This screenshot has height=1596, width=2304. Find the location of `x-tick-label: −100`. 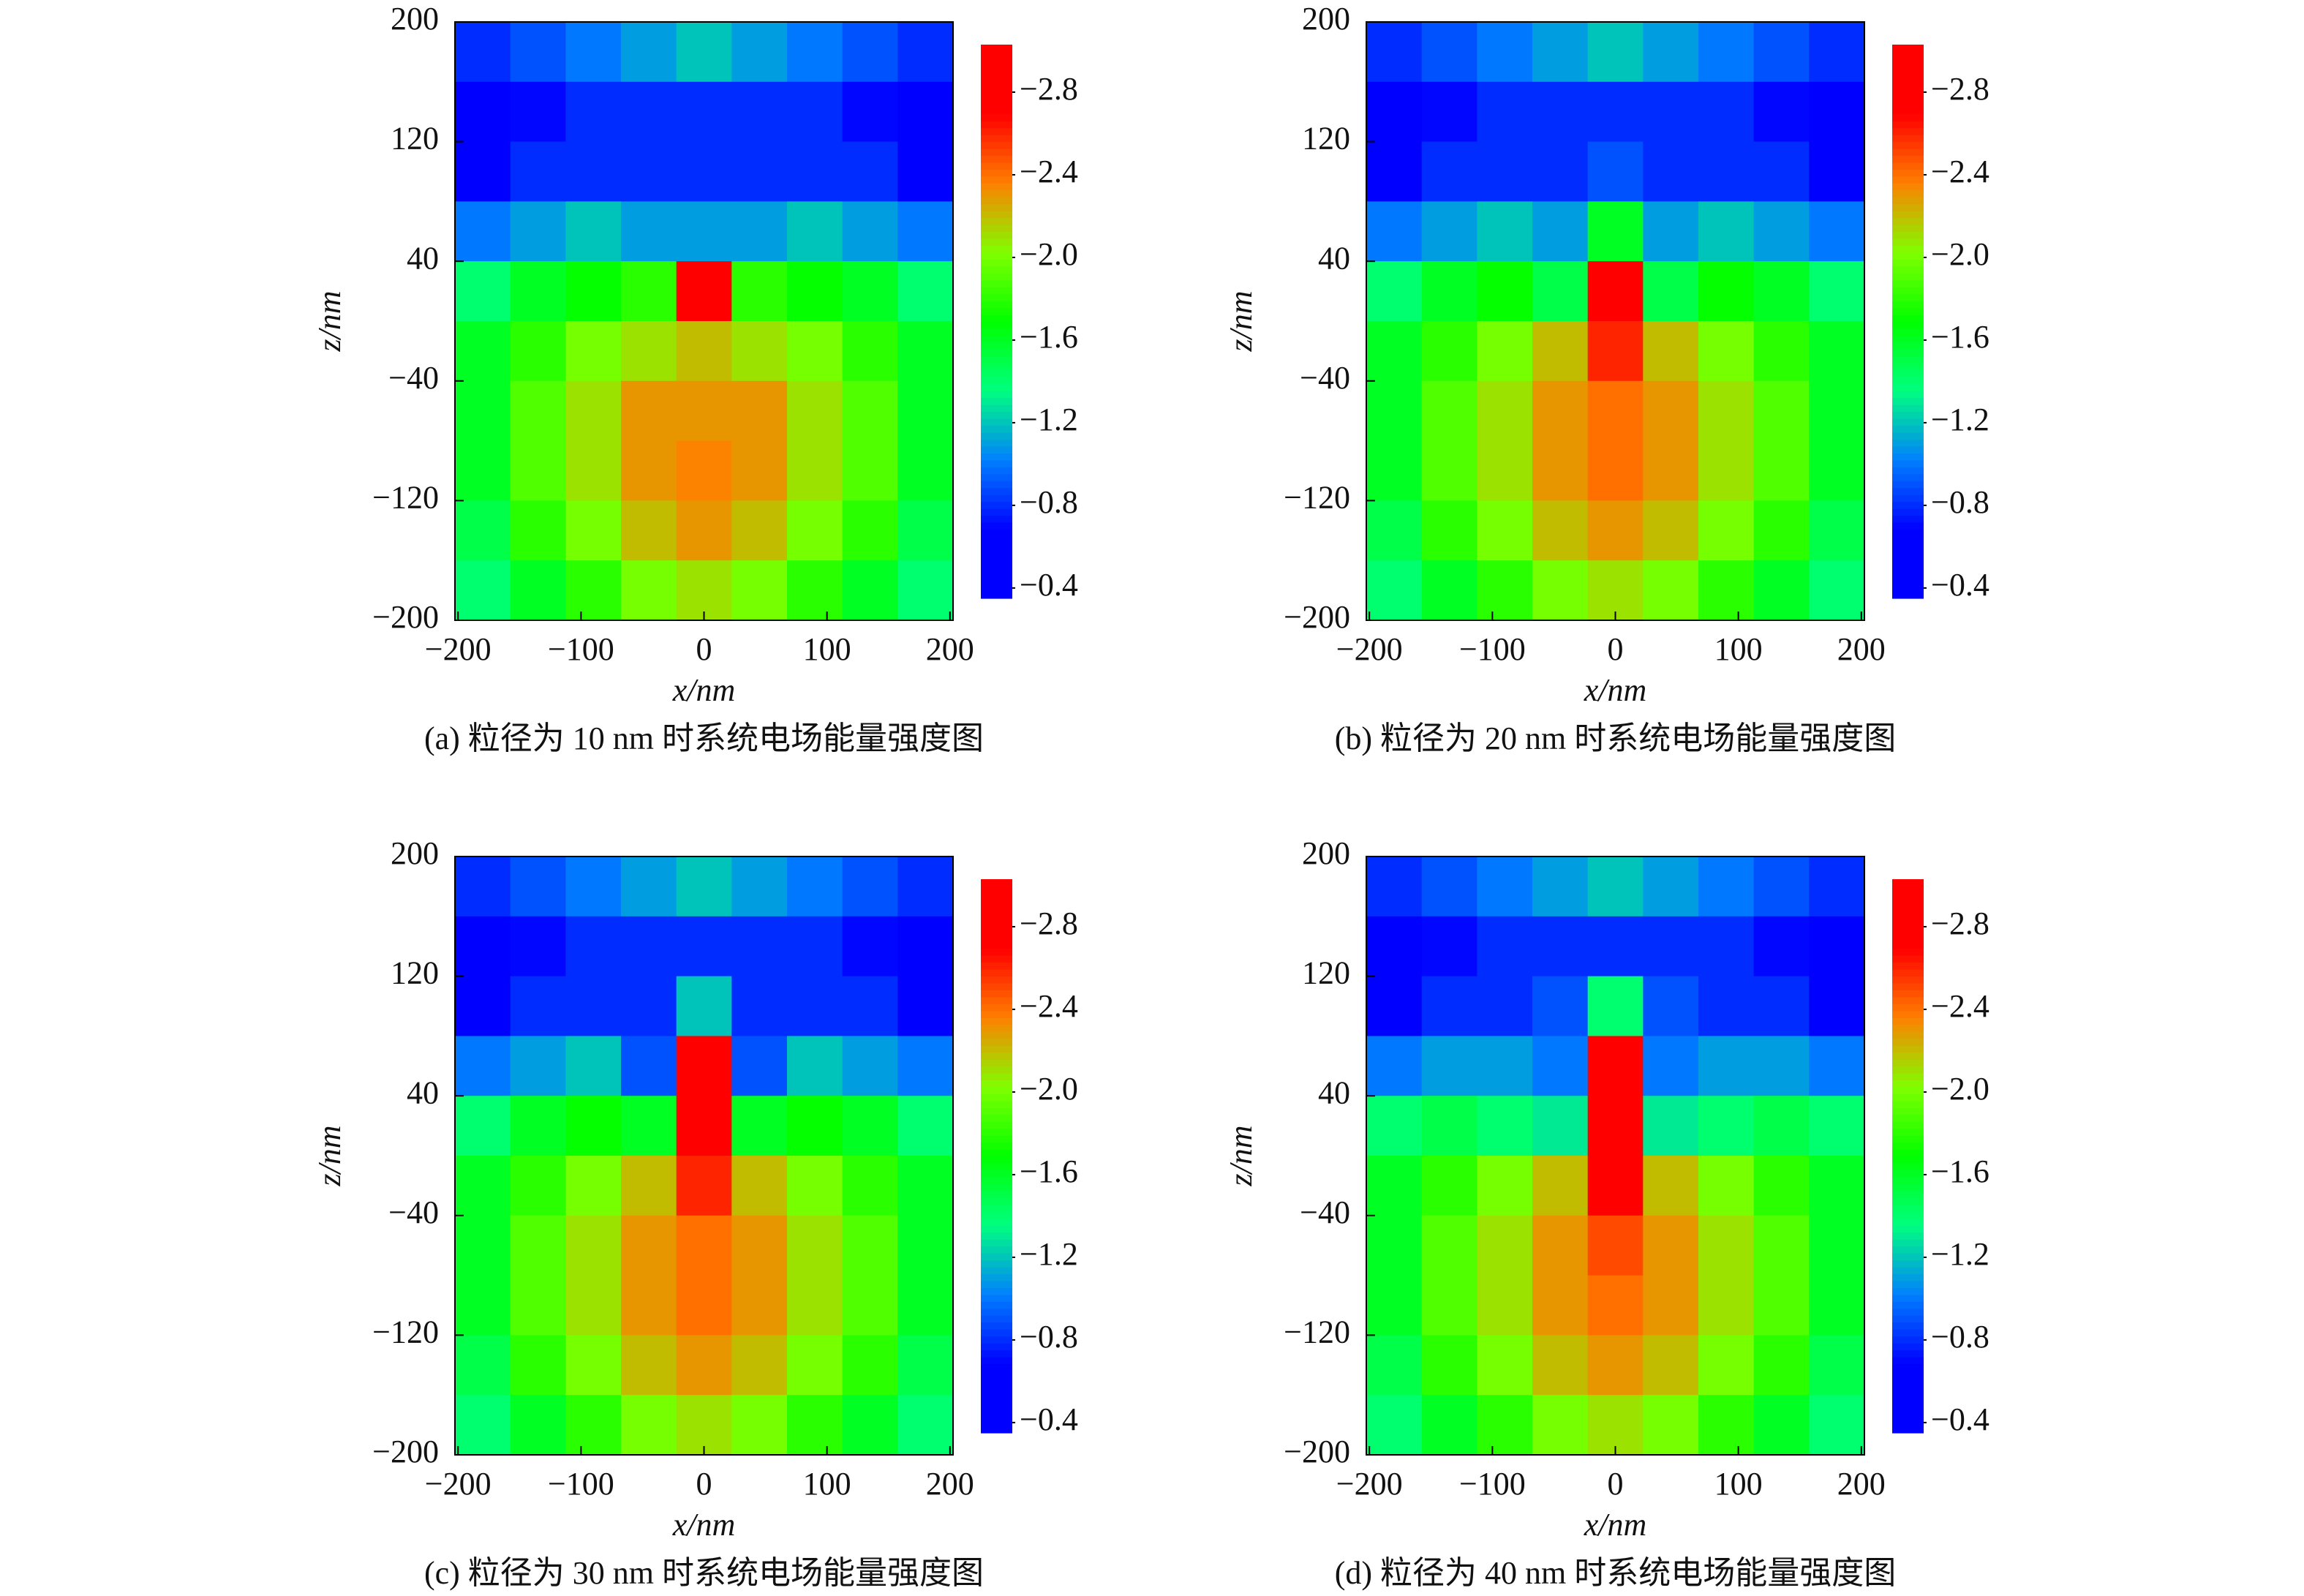

x-tick-label: −100 is located at coordinates (581, 649).